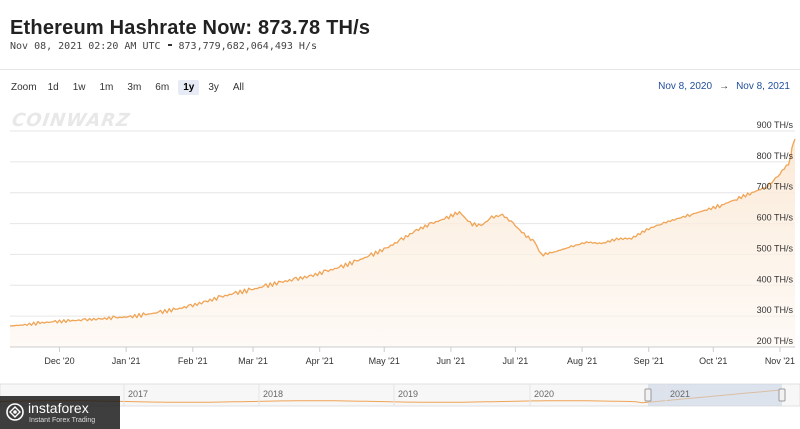  What do you see at coordinates (189, 87) in the screenshot?
I see `zoom-1y-button: 1y` at bounding box center [189, 87].